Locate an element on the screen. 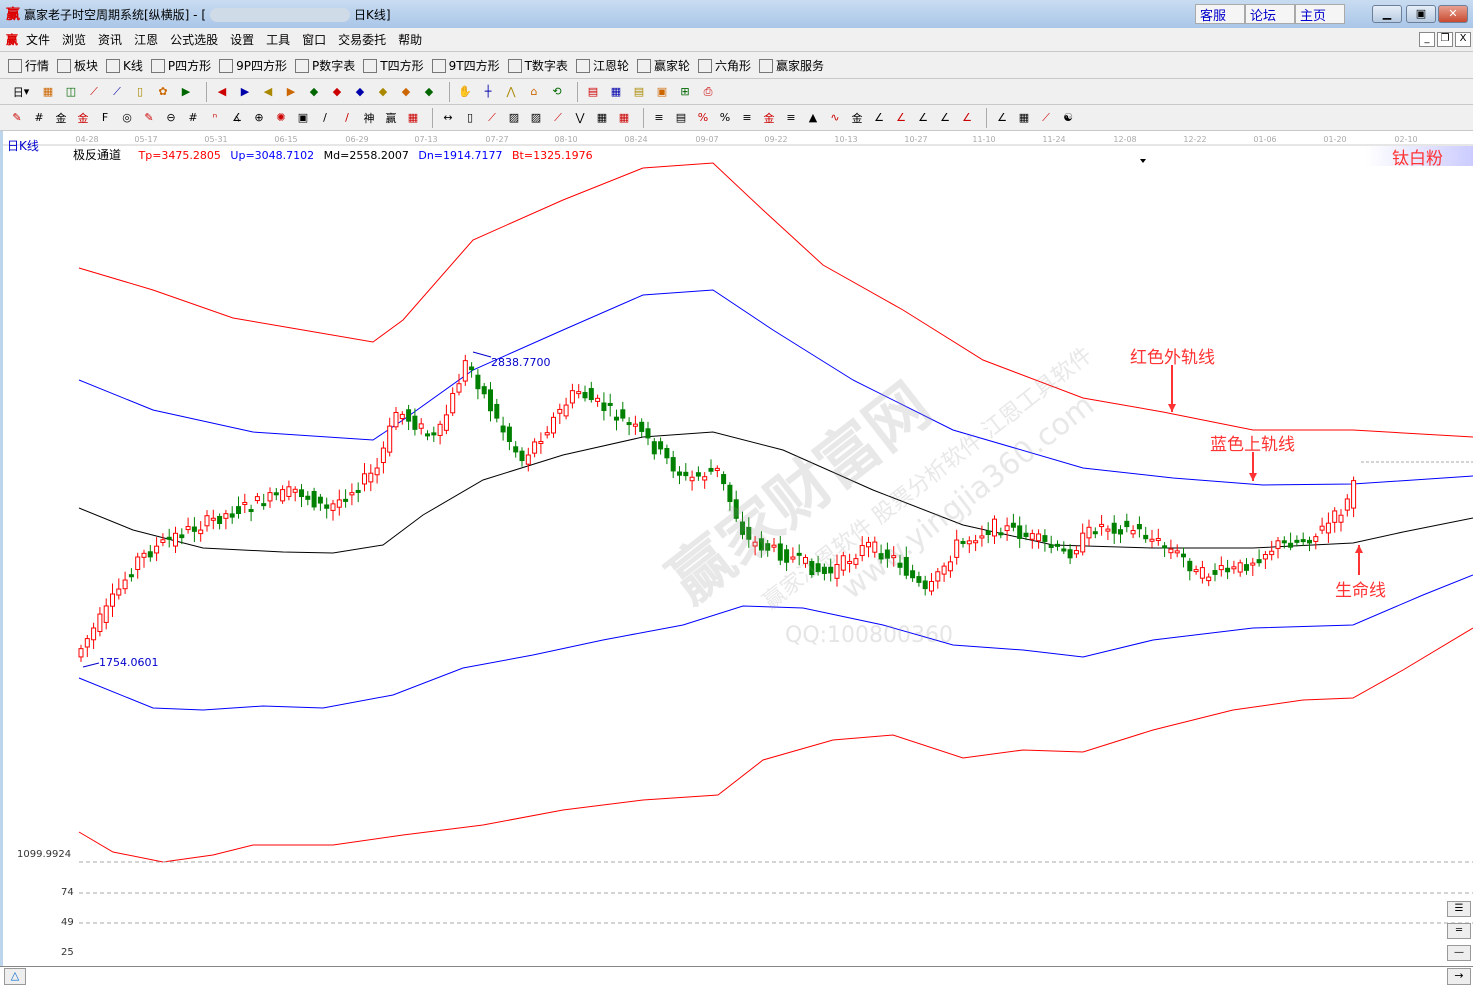  ying-fan-icon: ∠ is located at coordinates (945, 117).